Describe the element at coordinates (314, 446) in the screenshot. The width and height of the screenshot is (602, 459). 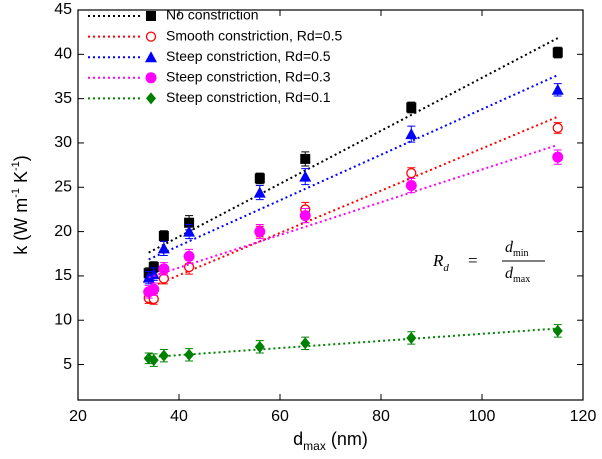
I see `x-axis-label-part: max` at that location.